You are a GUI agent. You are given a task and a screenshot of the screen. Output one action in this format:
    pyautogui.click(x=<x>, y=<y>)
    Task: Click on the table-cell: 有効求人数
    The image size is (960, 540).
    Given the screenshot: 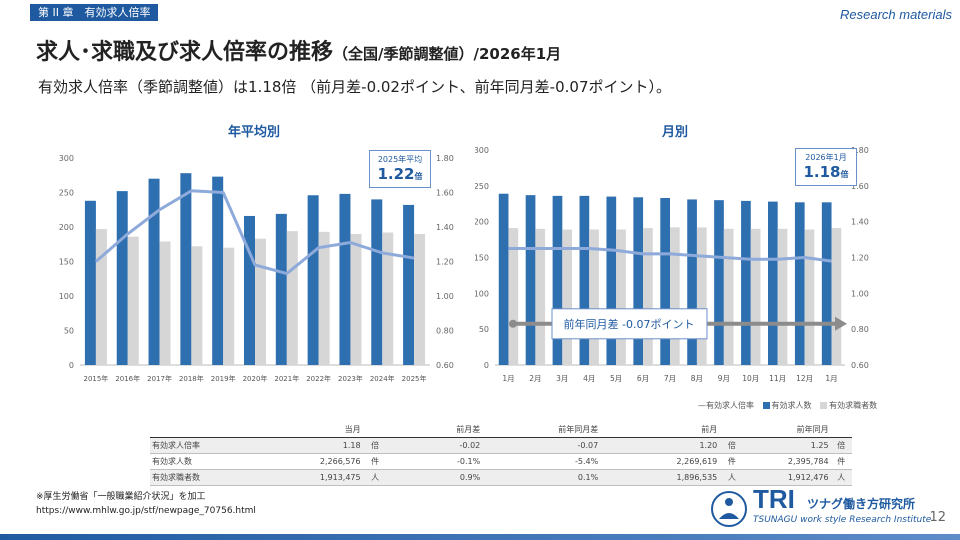 What is the action you would take?
    pyautogui.click(x=190, y=461)
    